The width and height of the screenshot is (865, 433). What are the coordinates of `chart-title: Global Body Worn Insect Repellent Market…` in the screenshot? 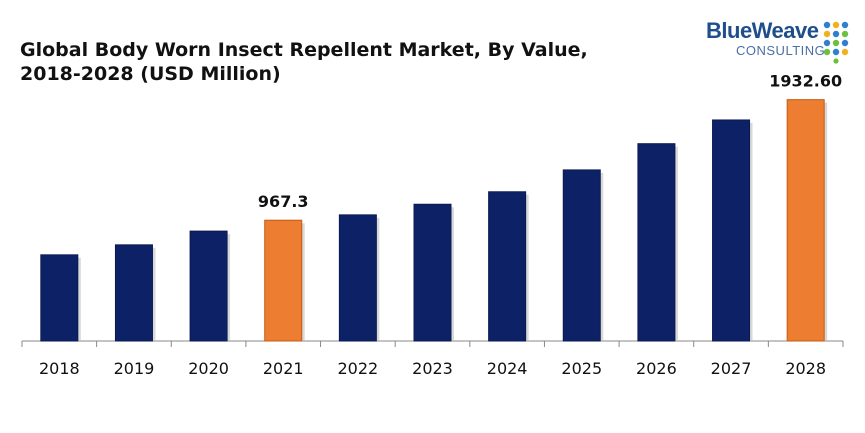 It's located at (304, 62).